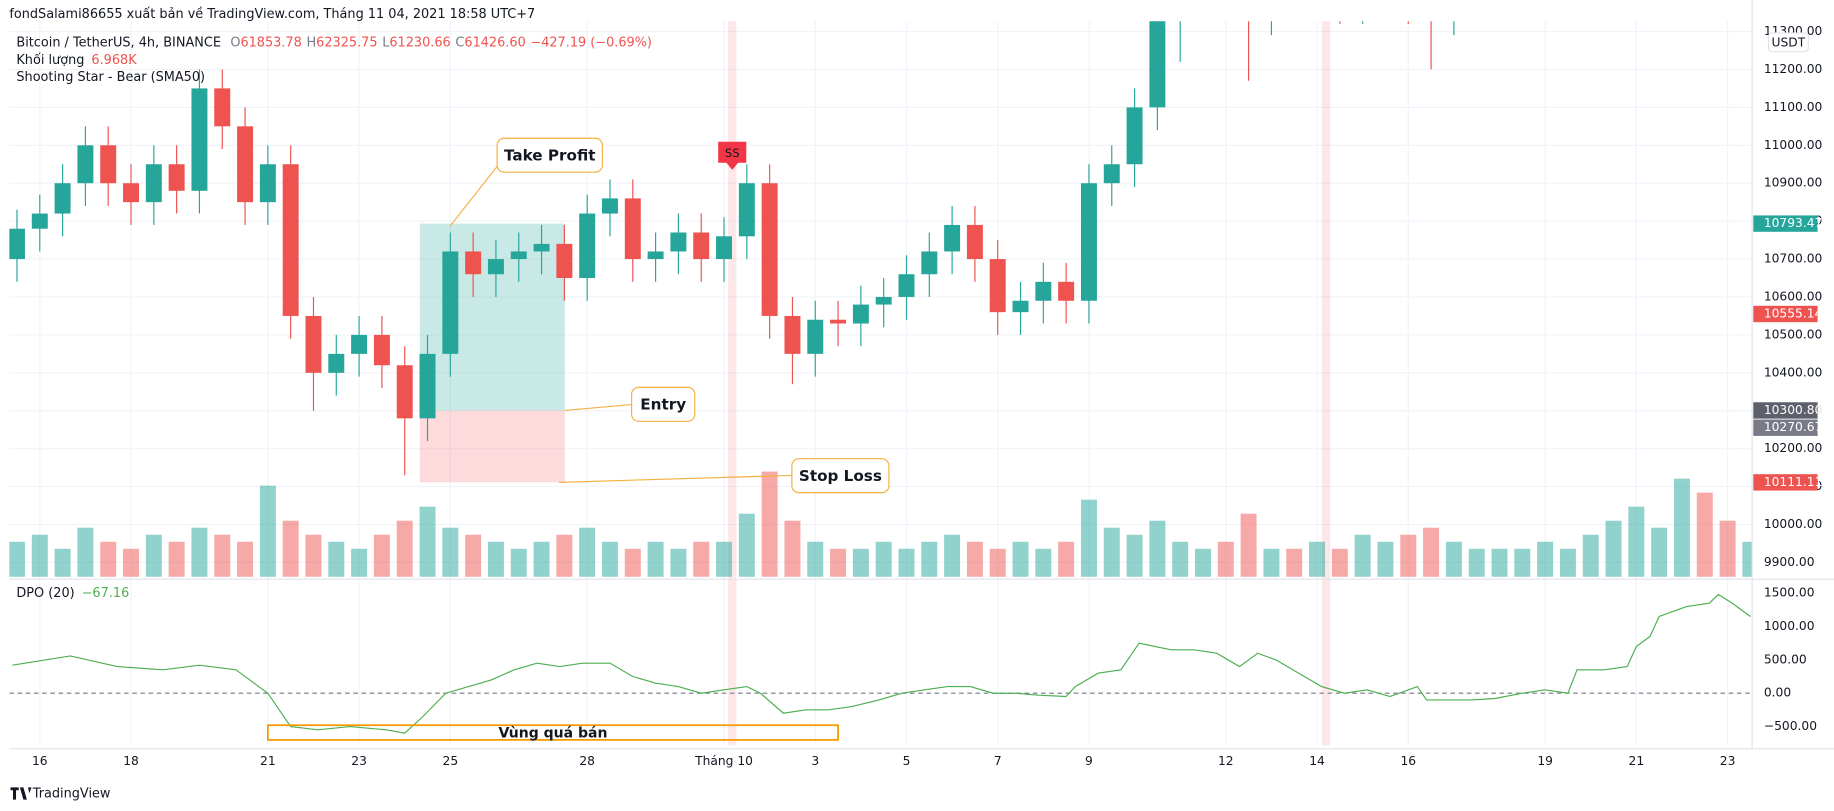 The height and width of the screenshot is (811, 1834). I want to click on volume-value: 6.968K, so click(114, 59).